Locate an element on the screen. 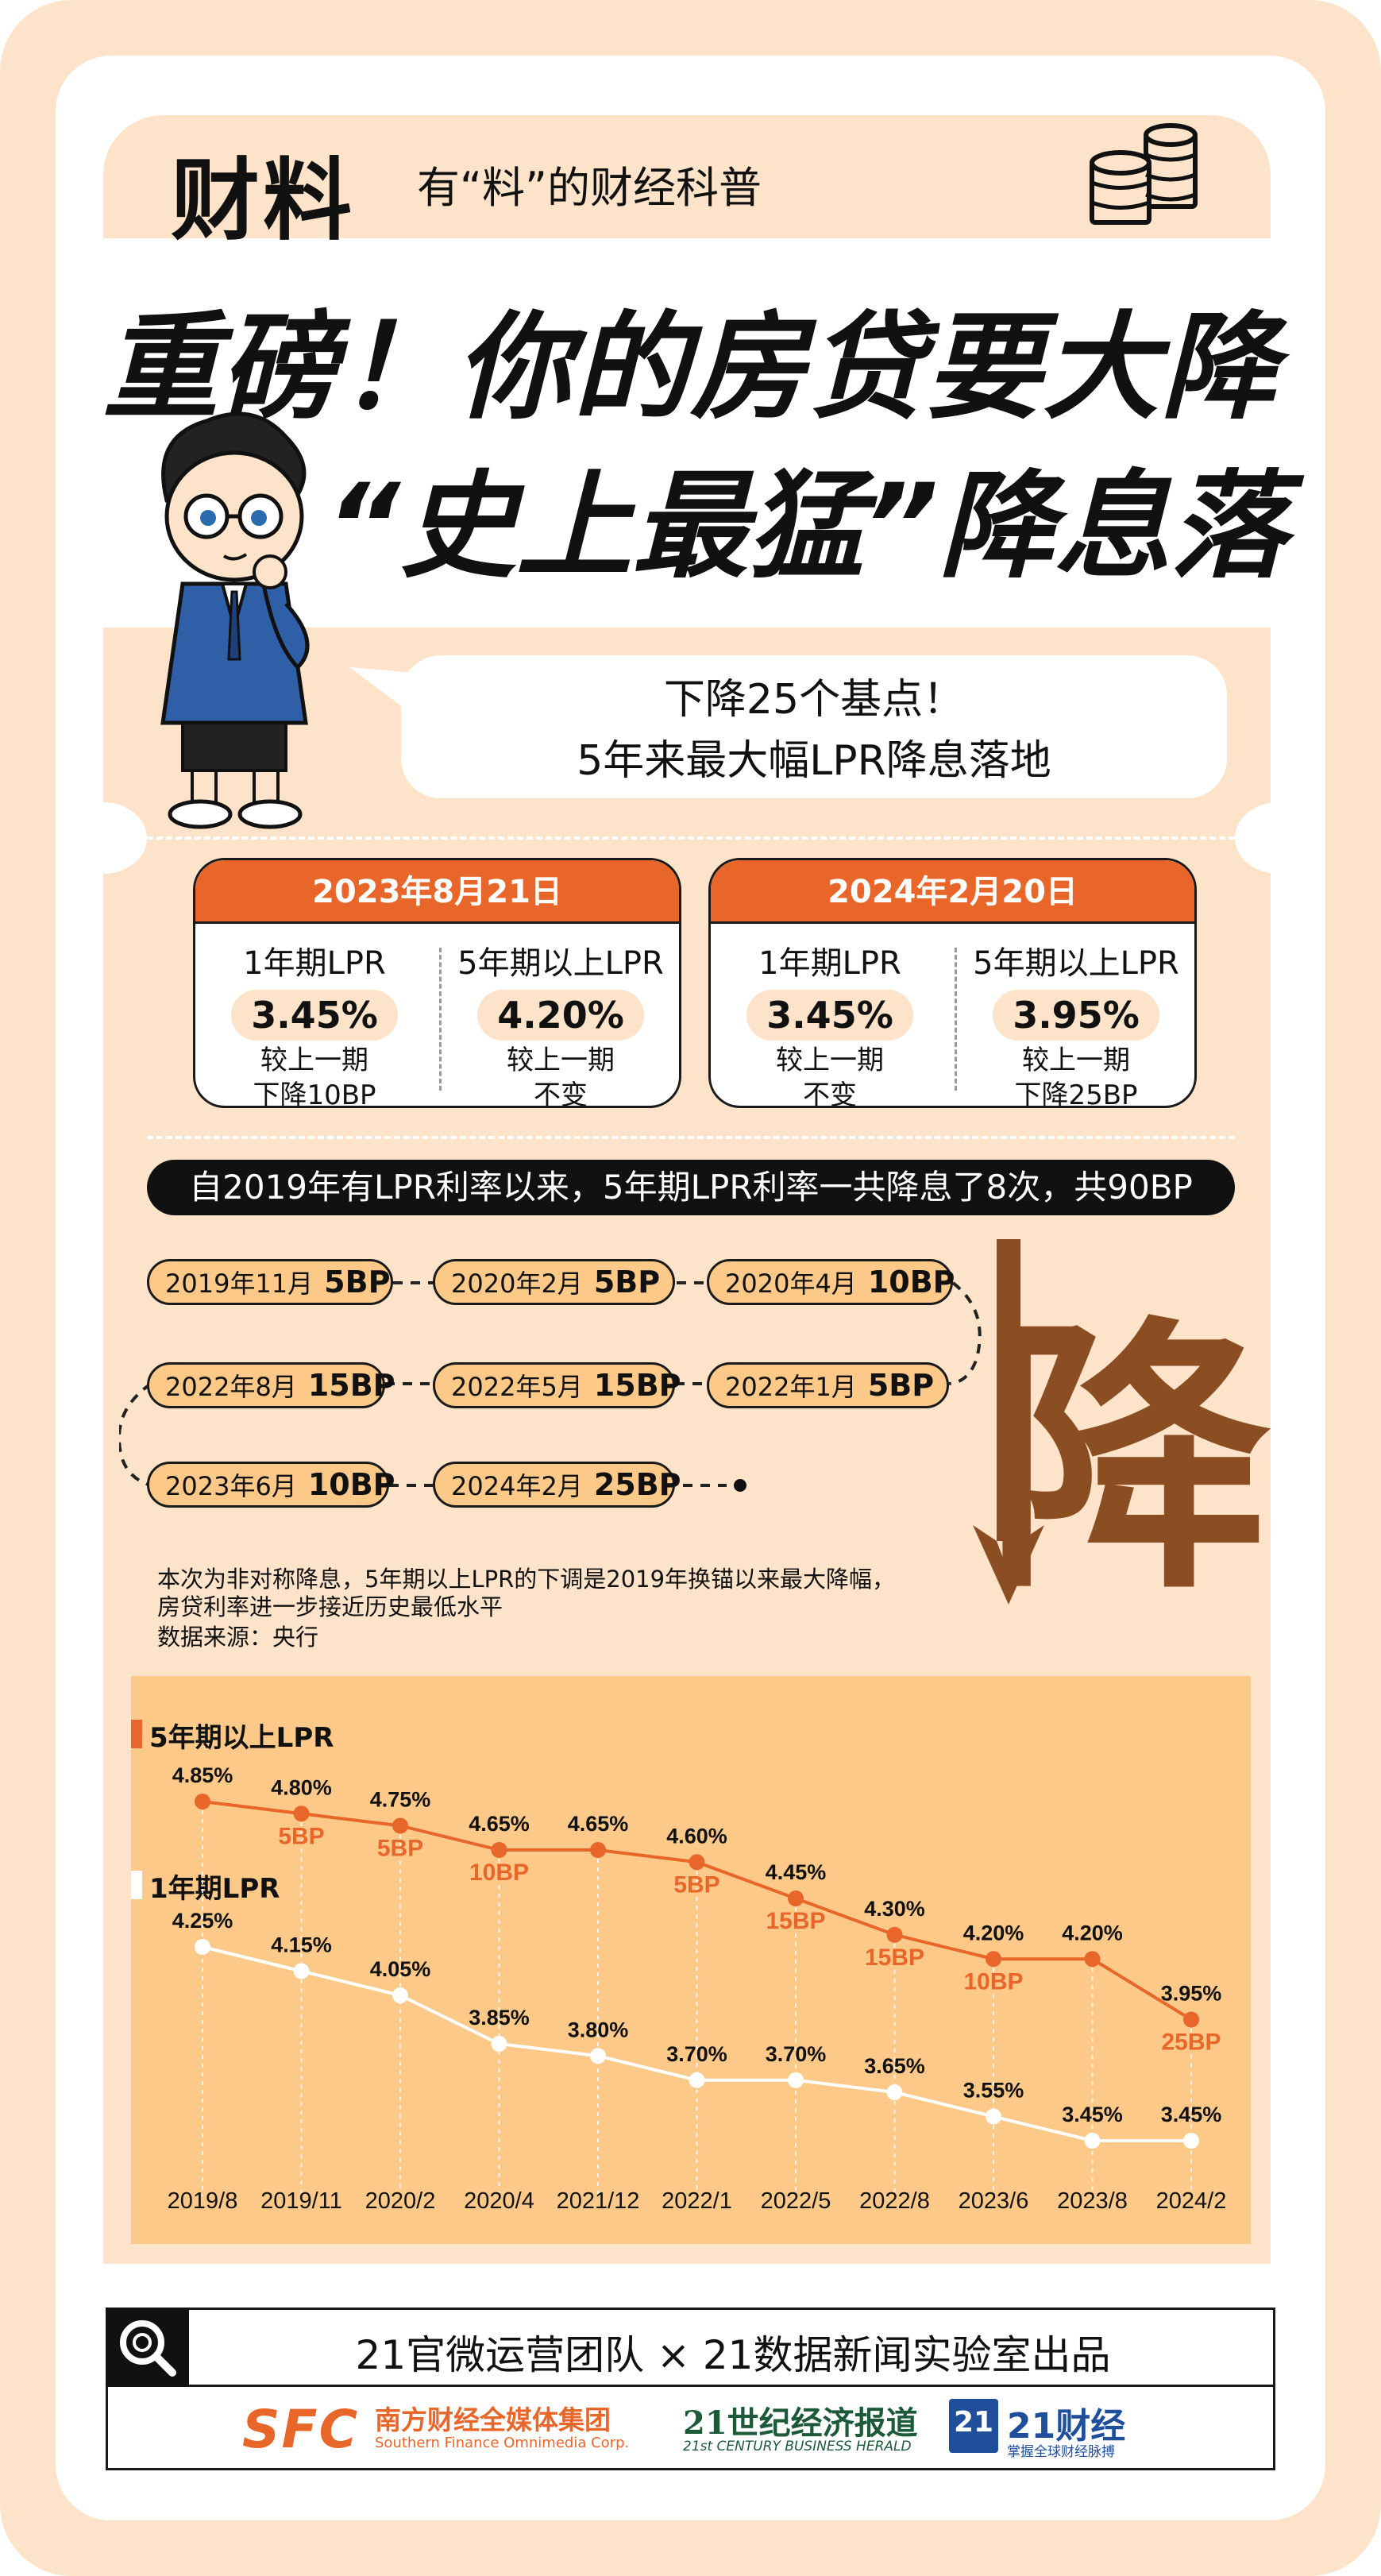  data-label: 3.55% is located at coordinates (993, 2091).